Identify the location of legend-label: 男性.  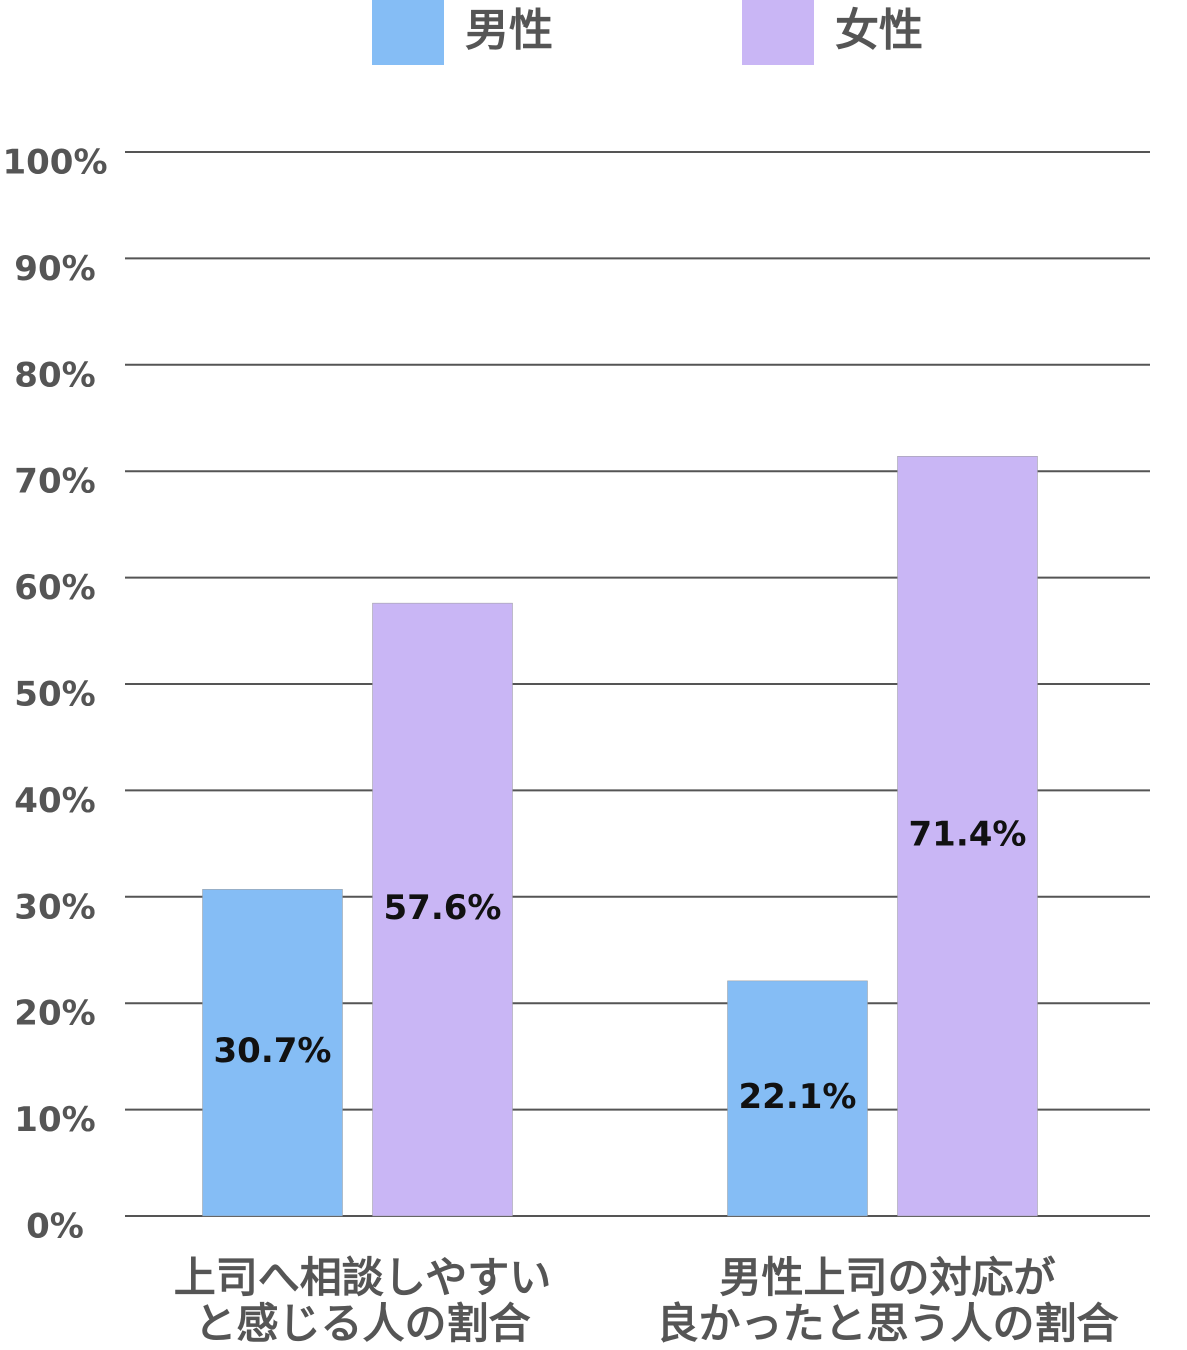
(509, 30).